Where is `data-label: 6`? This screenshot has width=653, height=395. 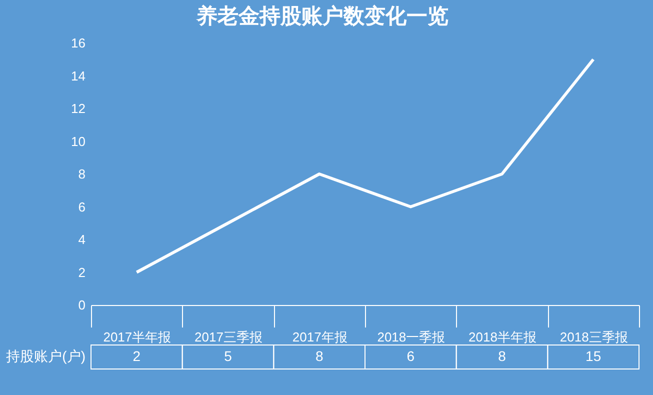 data-label: 6 is located at coordinates (410, 356).